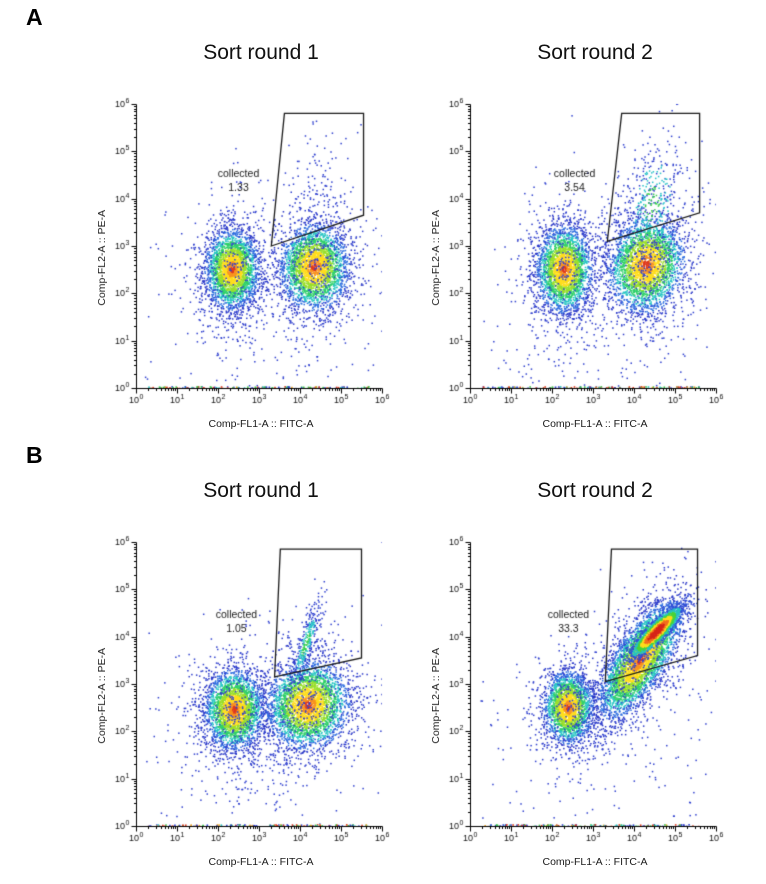 This screenshot has width=766, height=884. I want to click on plot-title-A1: Sort round 1, so click(261, 52).